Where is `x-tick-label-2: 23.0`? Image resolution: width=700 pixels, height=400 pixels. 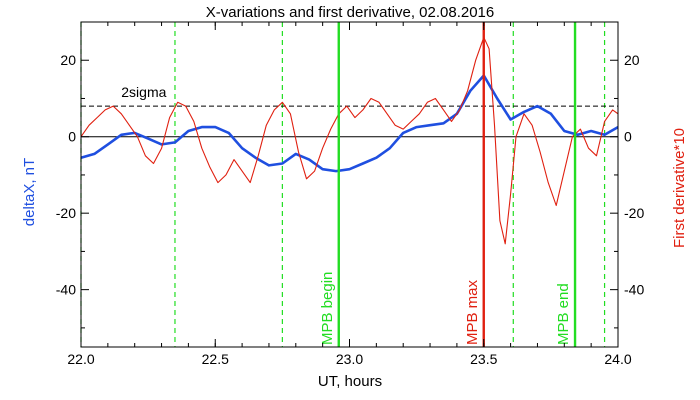
x-tick-label-2: 23.0 is located at coordinates (349, 359).